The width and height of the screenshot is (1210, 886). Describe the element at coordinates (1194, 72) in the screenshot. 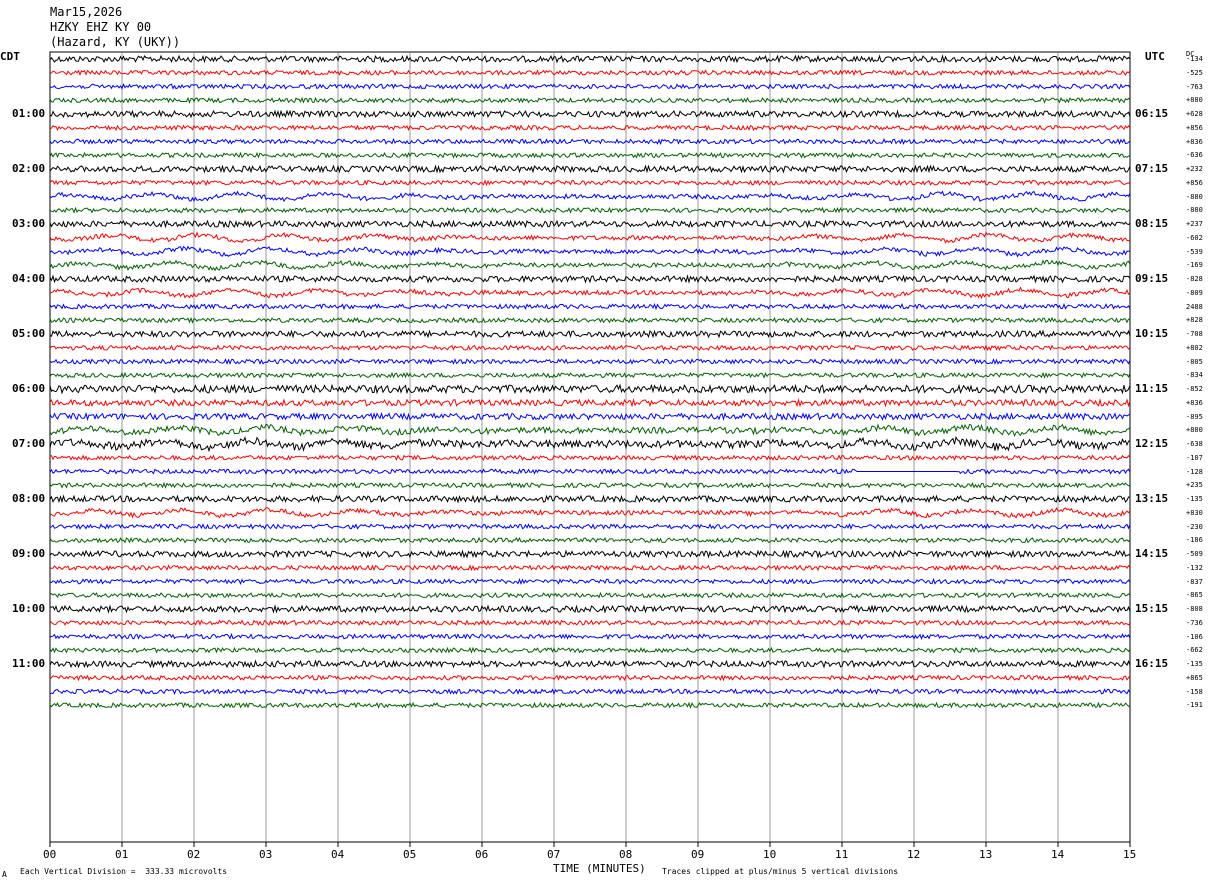

I see `dc-offset-label: -525` at that location.